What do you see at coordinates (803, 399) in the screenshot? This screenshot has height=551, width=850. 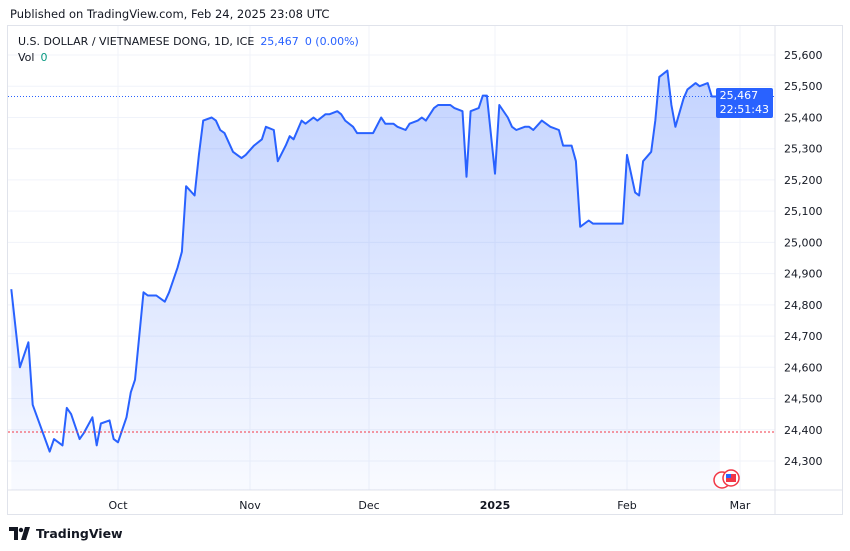 I see `y-tick-label: 24,500` at bounding box center [803, 399].